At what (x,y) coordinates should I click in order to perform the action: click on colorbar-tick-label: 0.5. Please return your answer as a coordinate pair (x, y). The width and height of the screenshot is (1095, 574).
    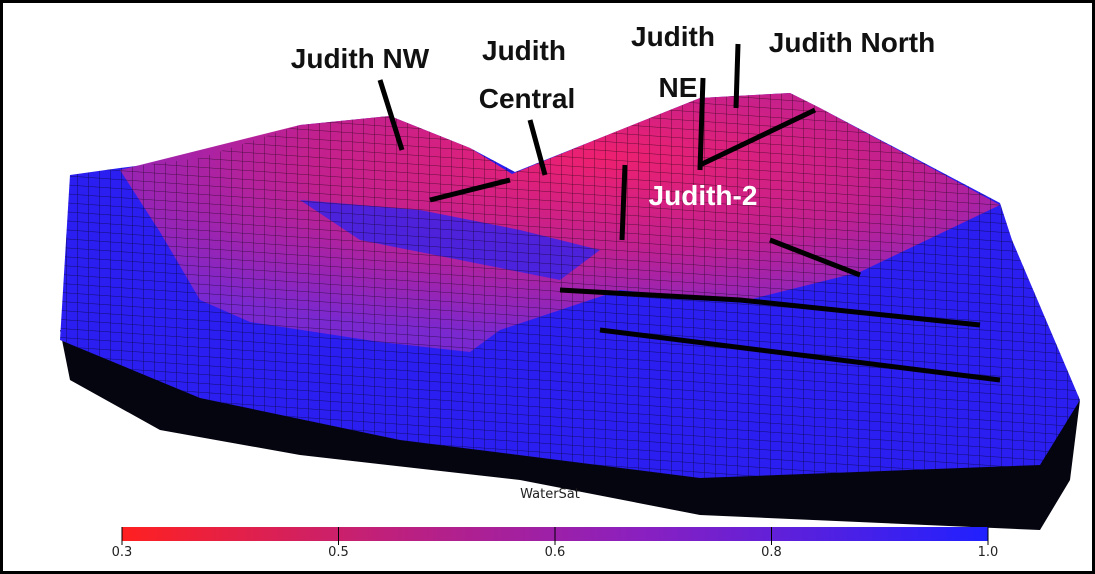
    Looking at the image, I should click on (338, 552).